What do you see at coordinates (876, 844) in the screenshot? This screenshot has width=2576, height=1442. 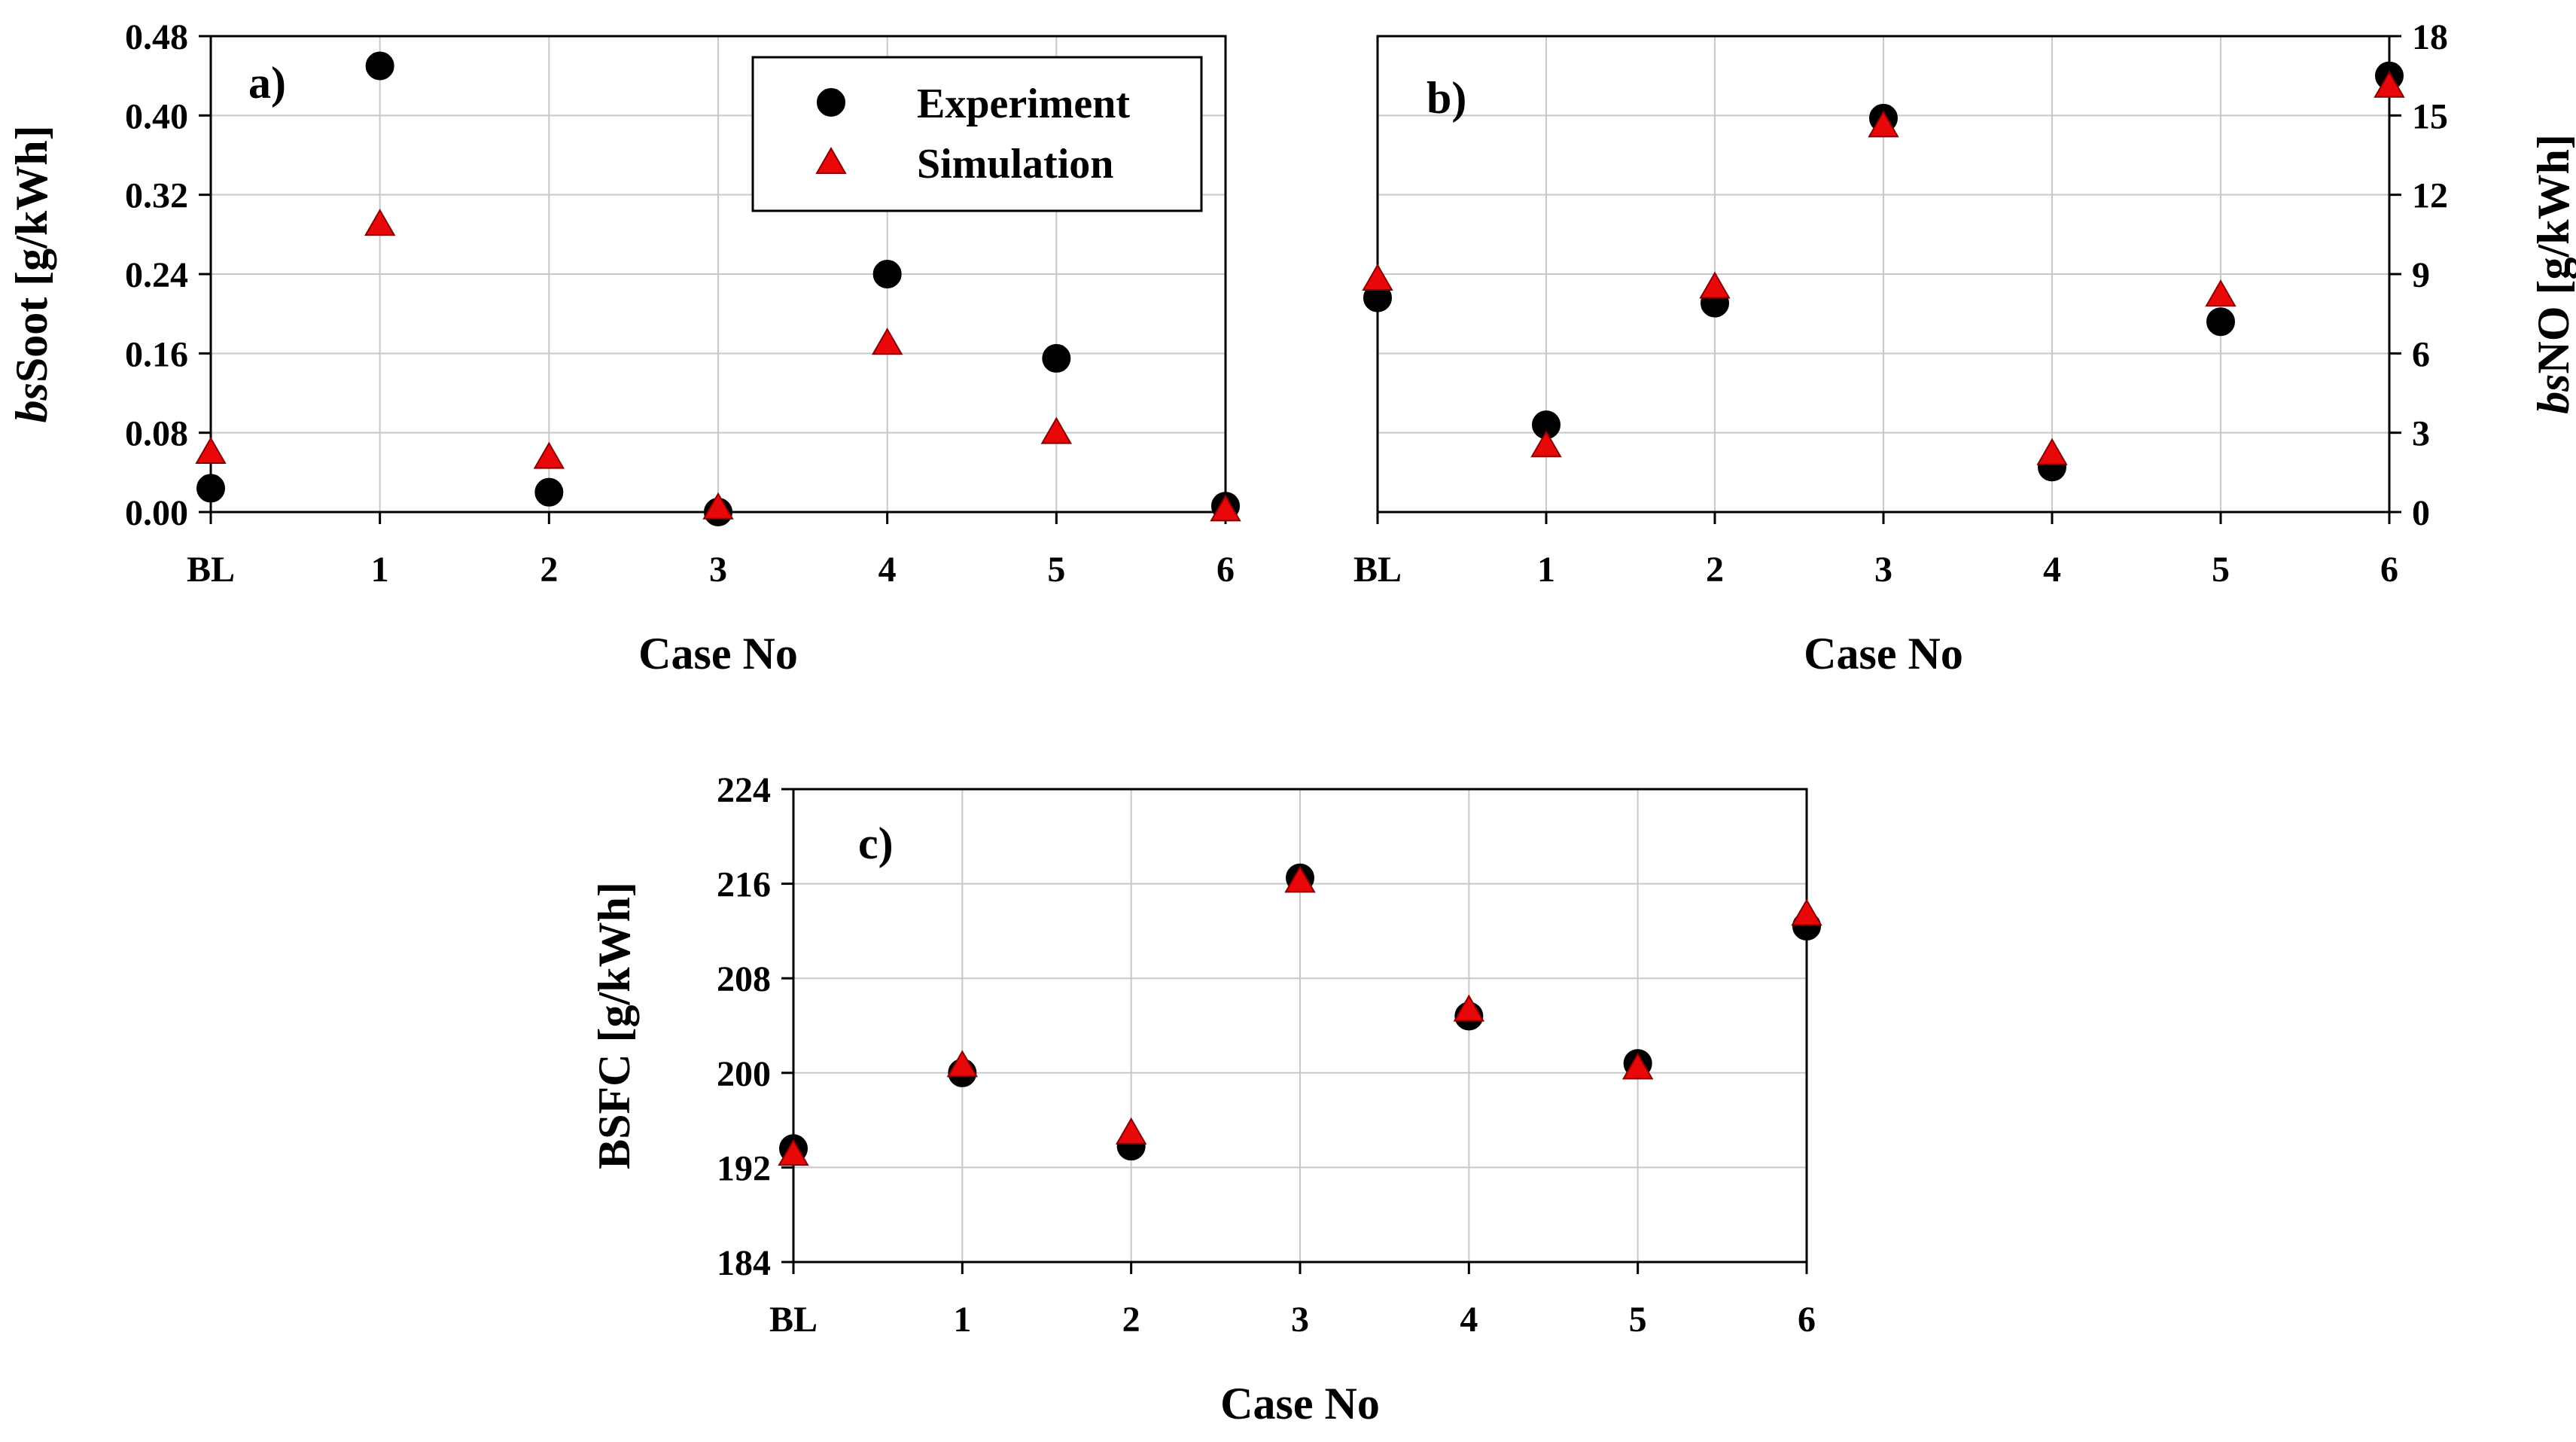 I see `panel-label: c)` at bounding box center [876, 844].